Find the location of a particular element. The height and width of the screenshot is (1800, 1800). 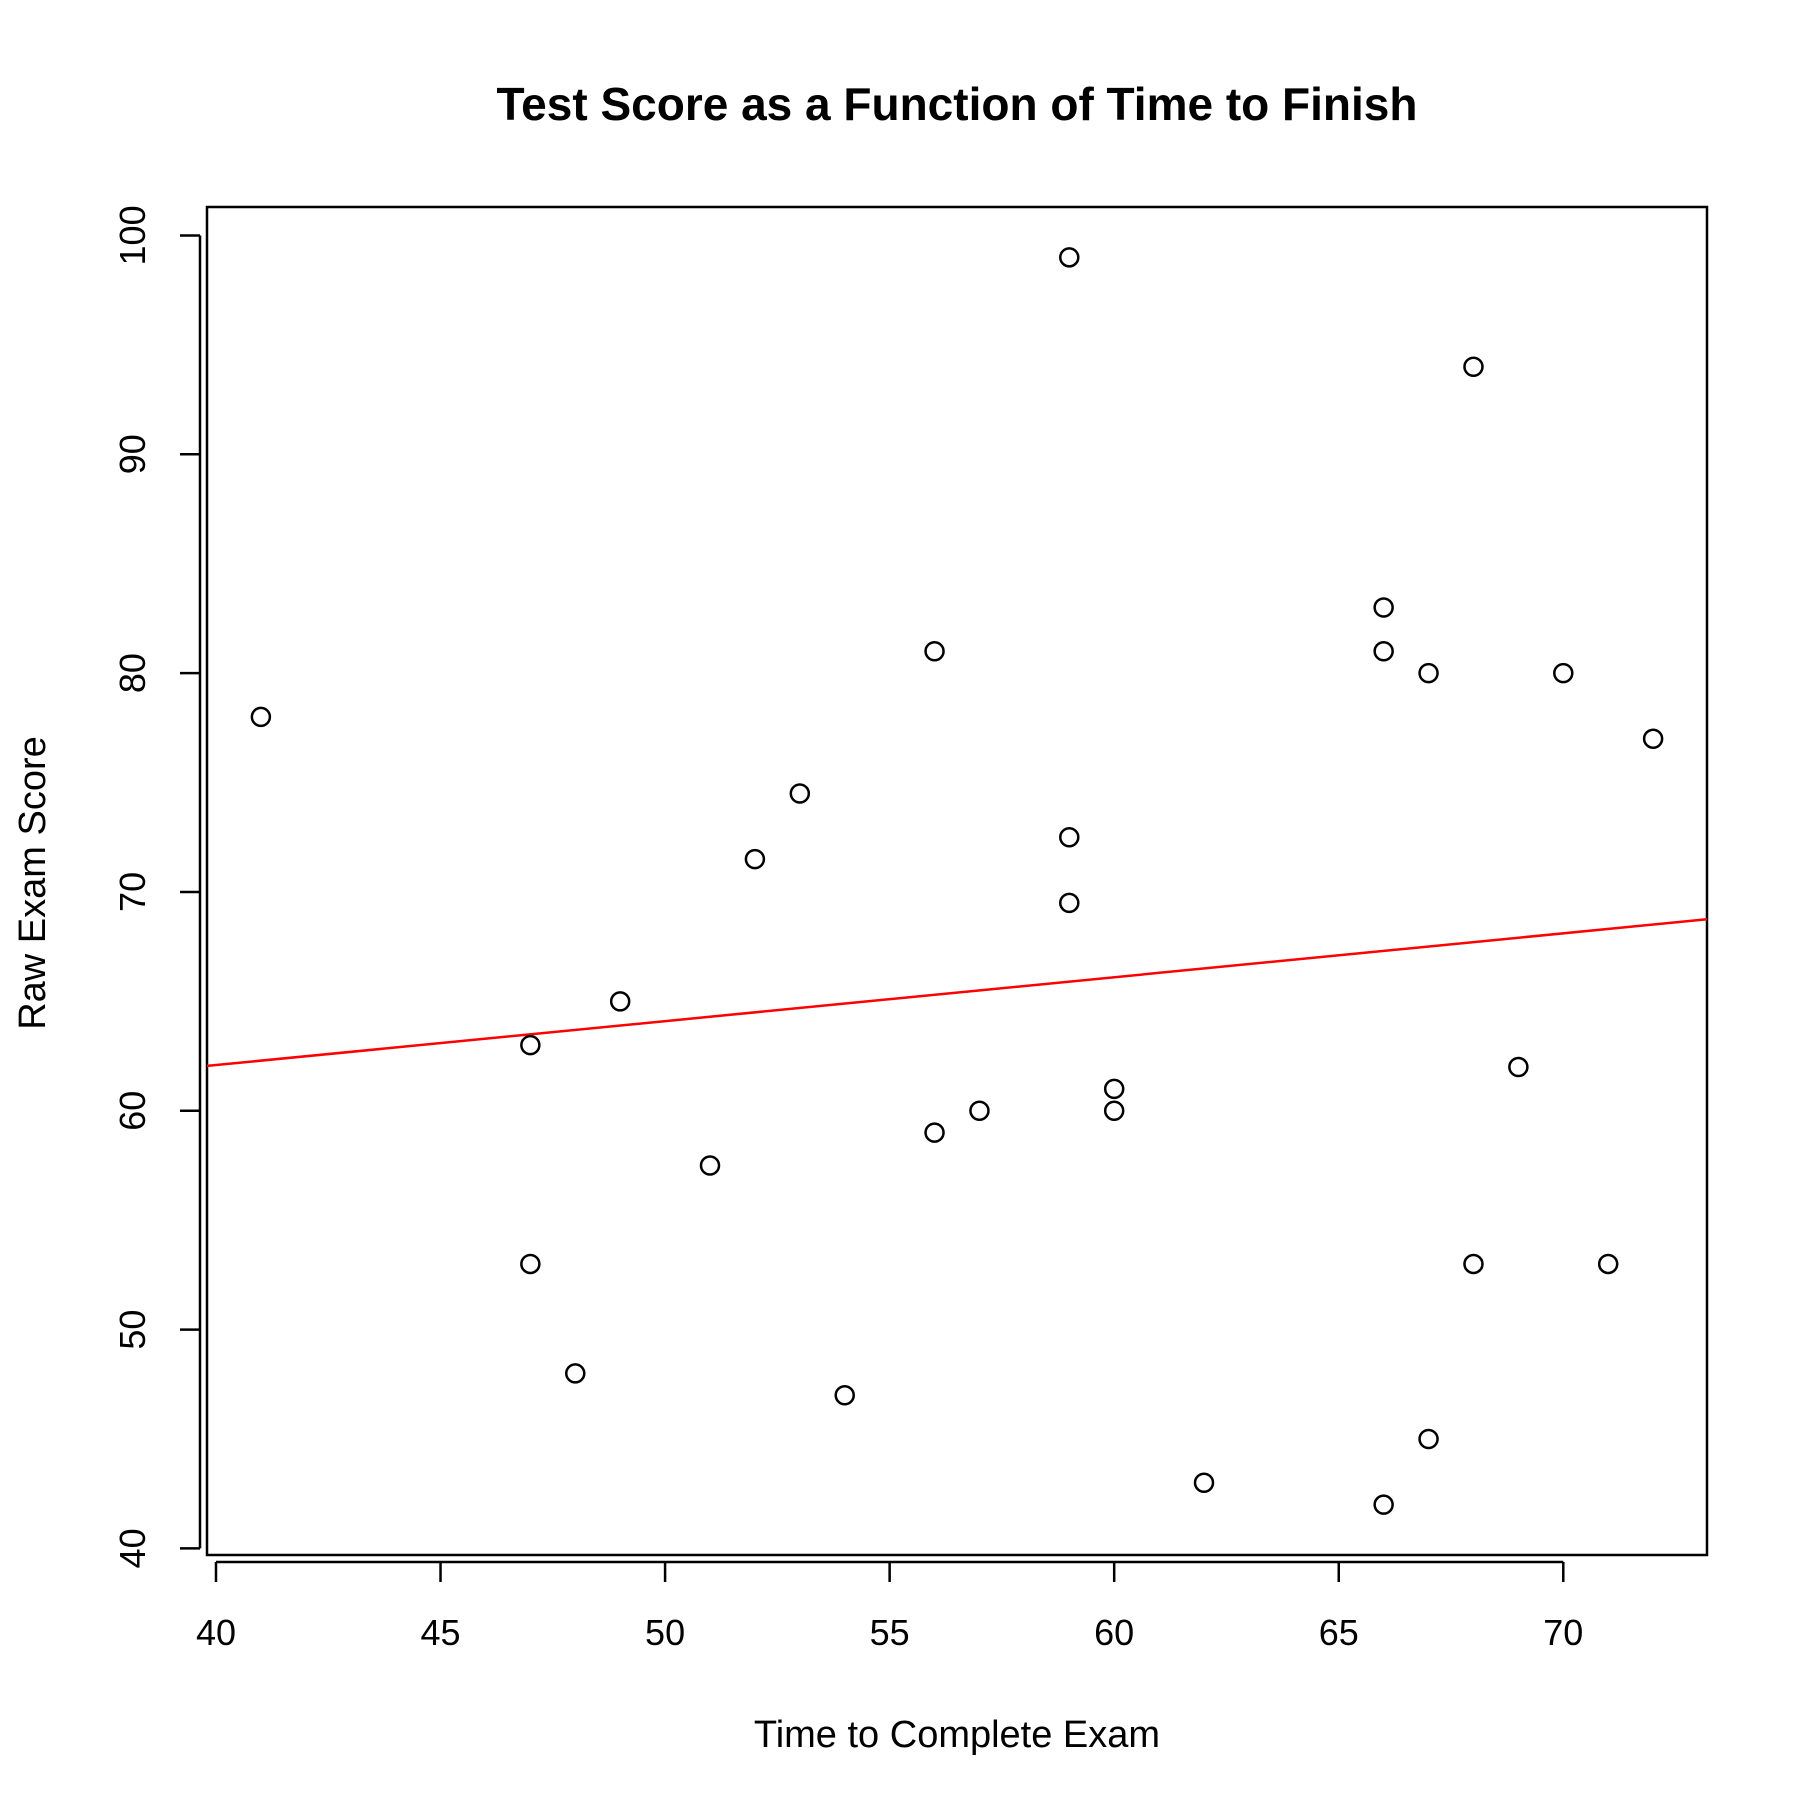

y-tick-label: 60 is located at coordinates (132, 1111).